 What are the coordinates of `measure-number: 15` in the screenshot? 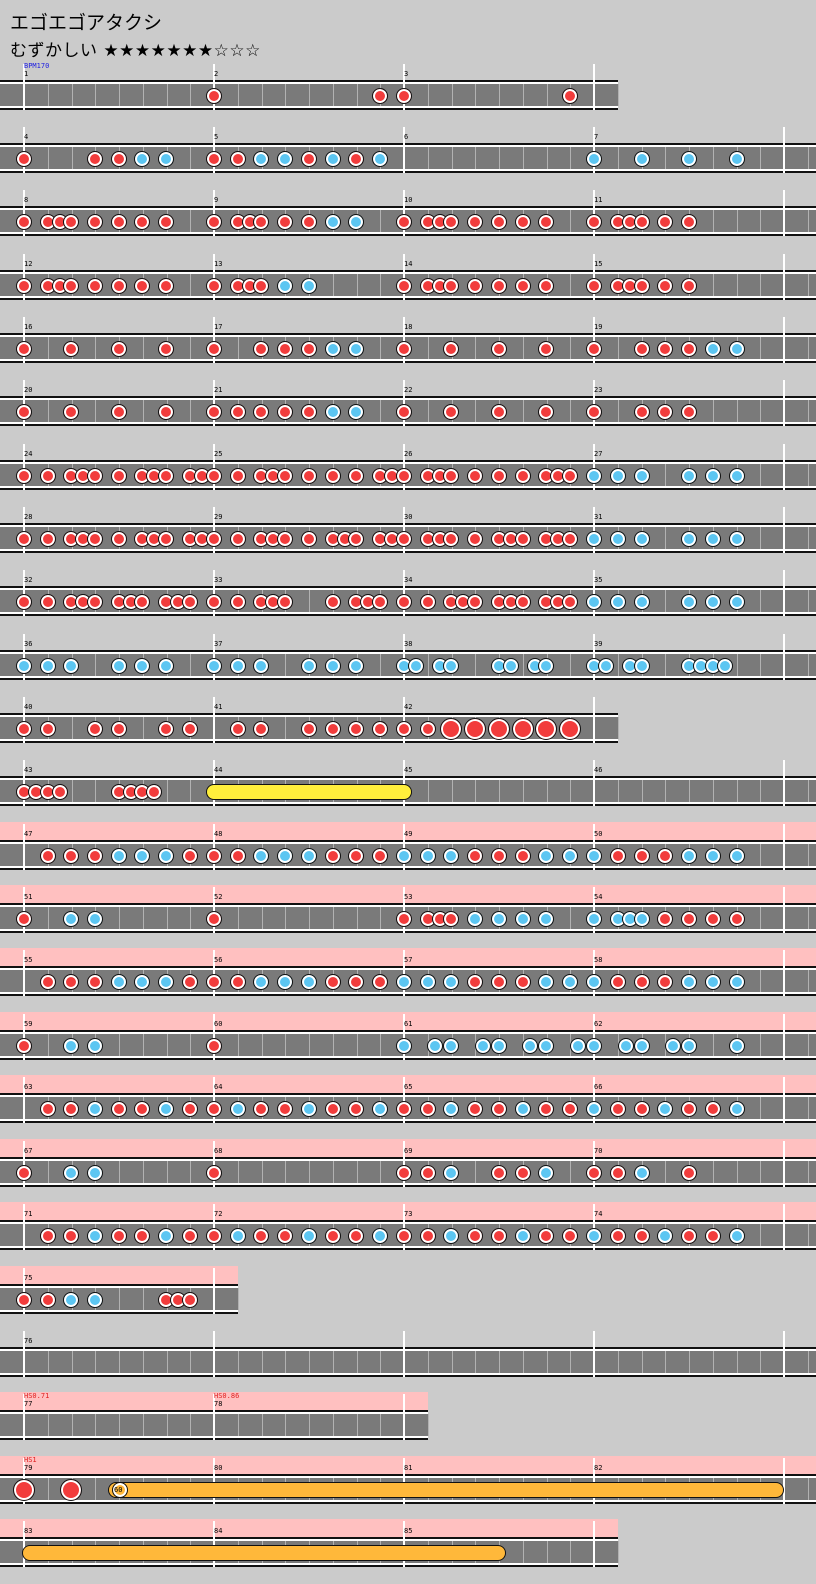 It's located at (598, 264).